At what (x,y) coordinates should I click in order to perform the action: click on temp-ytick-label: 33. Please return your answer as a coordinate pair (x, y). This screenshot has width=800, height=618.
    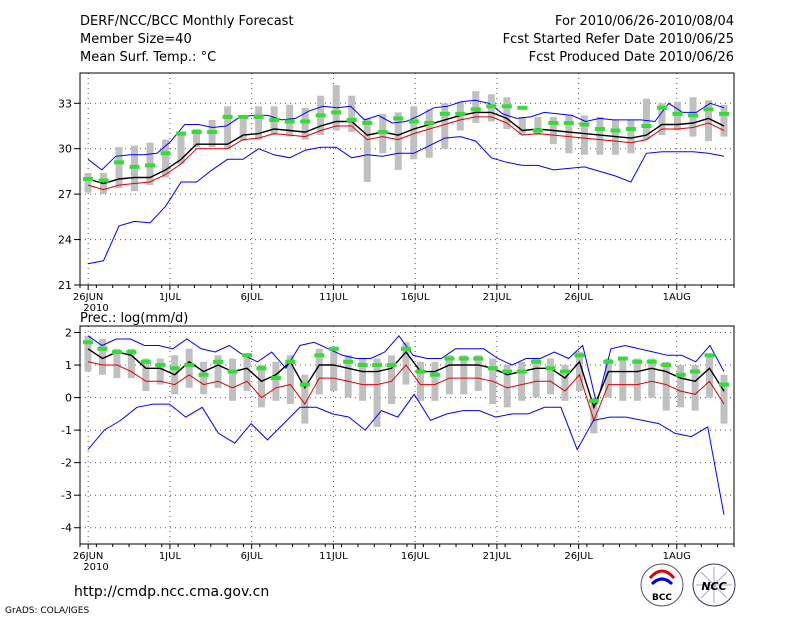
    Looking at the image, I should click on (65, 103).